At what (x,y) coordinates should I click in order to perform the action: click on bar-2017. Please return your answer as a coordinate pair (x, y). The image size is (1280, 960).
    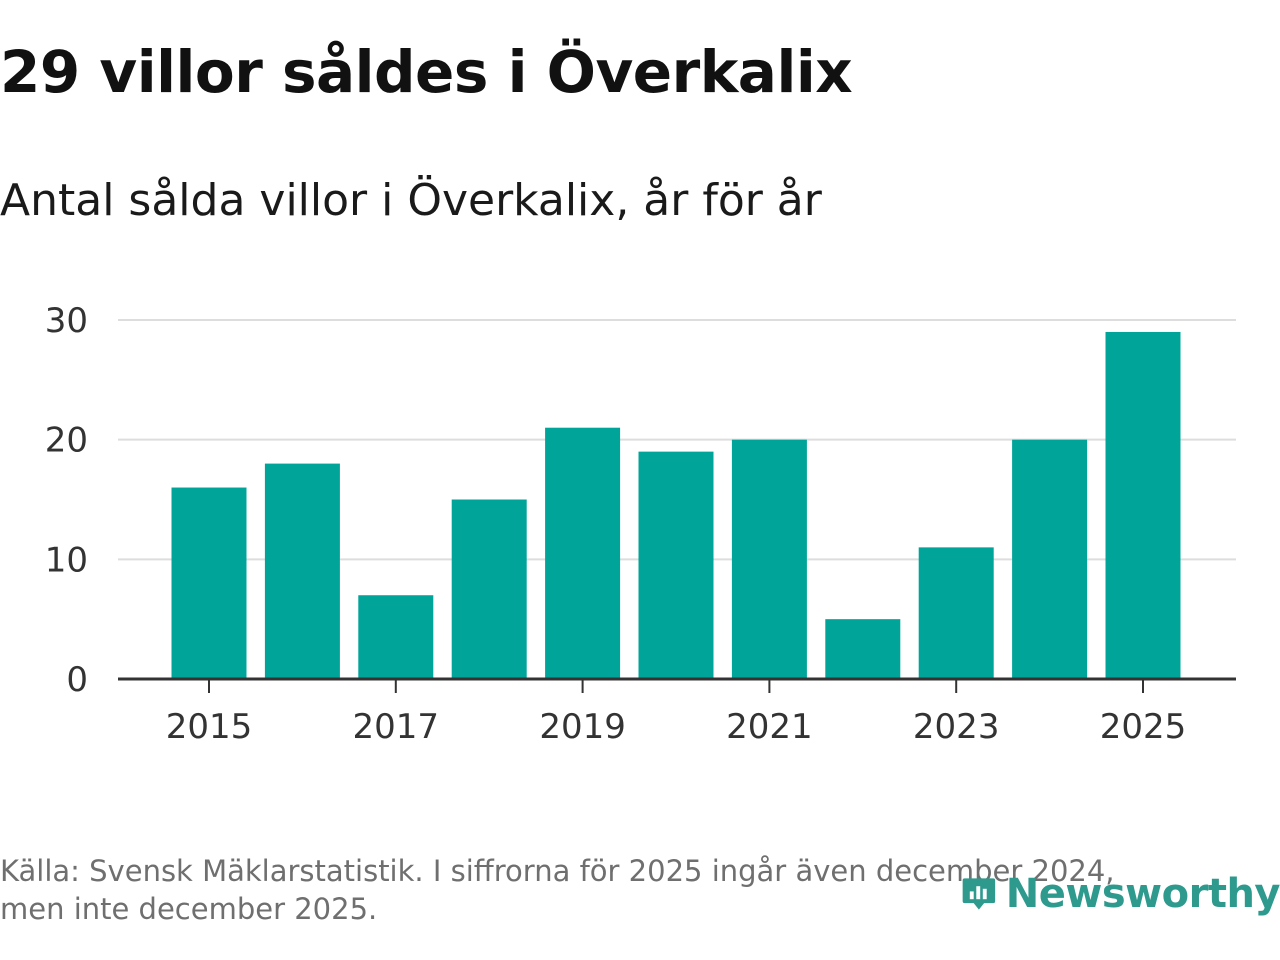
    Looking at the image, I should click on (396, 637).